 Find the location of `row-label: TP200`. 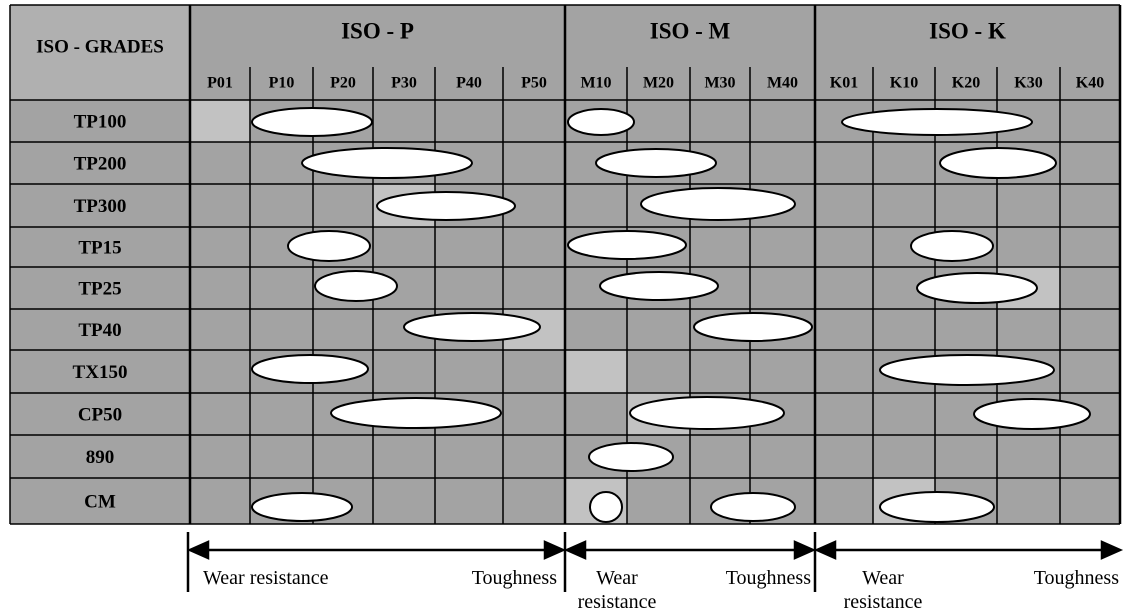

row-label: TP200 is located at coordinates (100, 163).